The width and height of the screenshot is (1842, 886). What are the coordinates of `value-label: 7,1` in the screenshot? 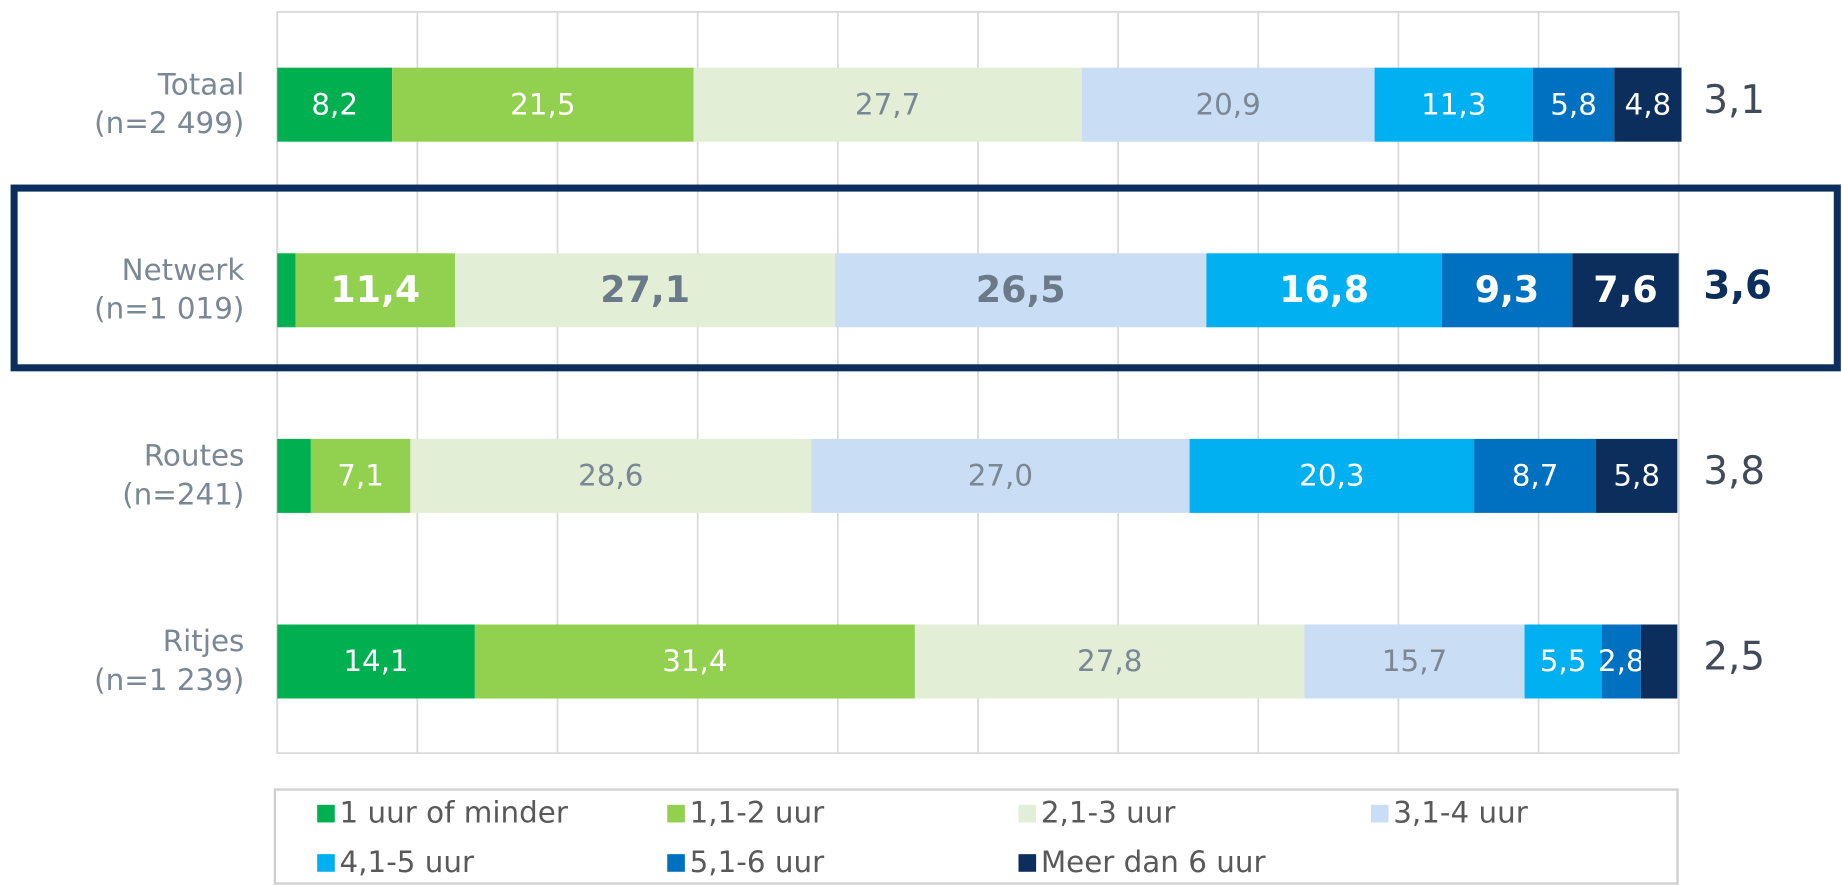 It's located at (360, 476).